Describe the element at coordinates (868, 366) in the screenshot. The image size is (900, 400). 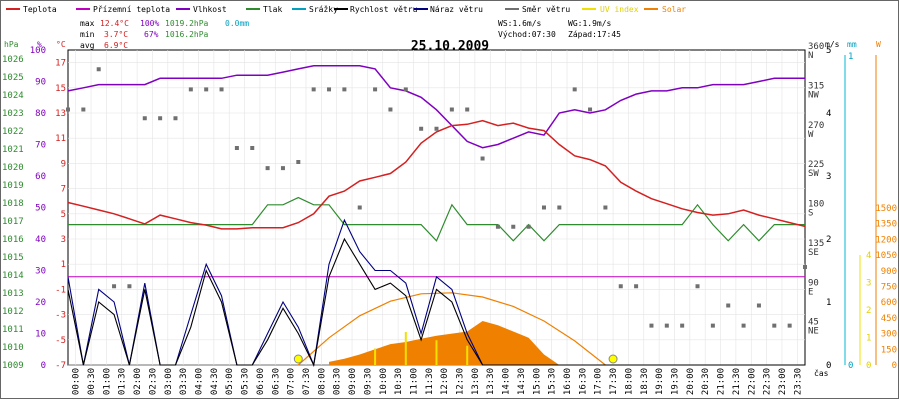
I see `uv-tick-label: 0` at that location.